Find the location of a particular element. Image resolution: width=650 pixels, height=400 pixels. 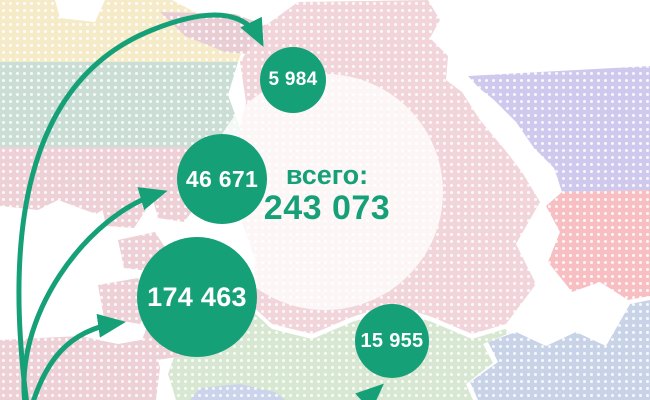

bubble-southwest-value: 174 463 is located at coordinates (197, 296).